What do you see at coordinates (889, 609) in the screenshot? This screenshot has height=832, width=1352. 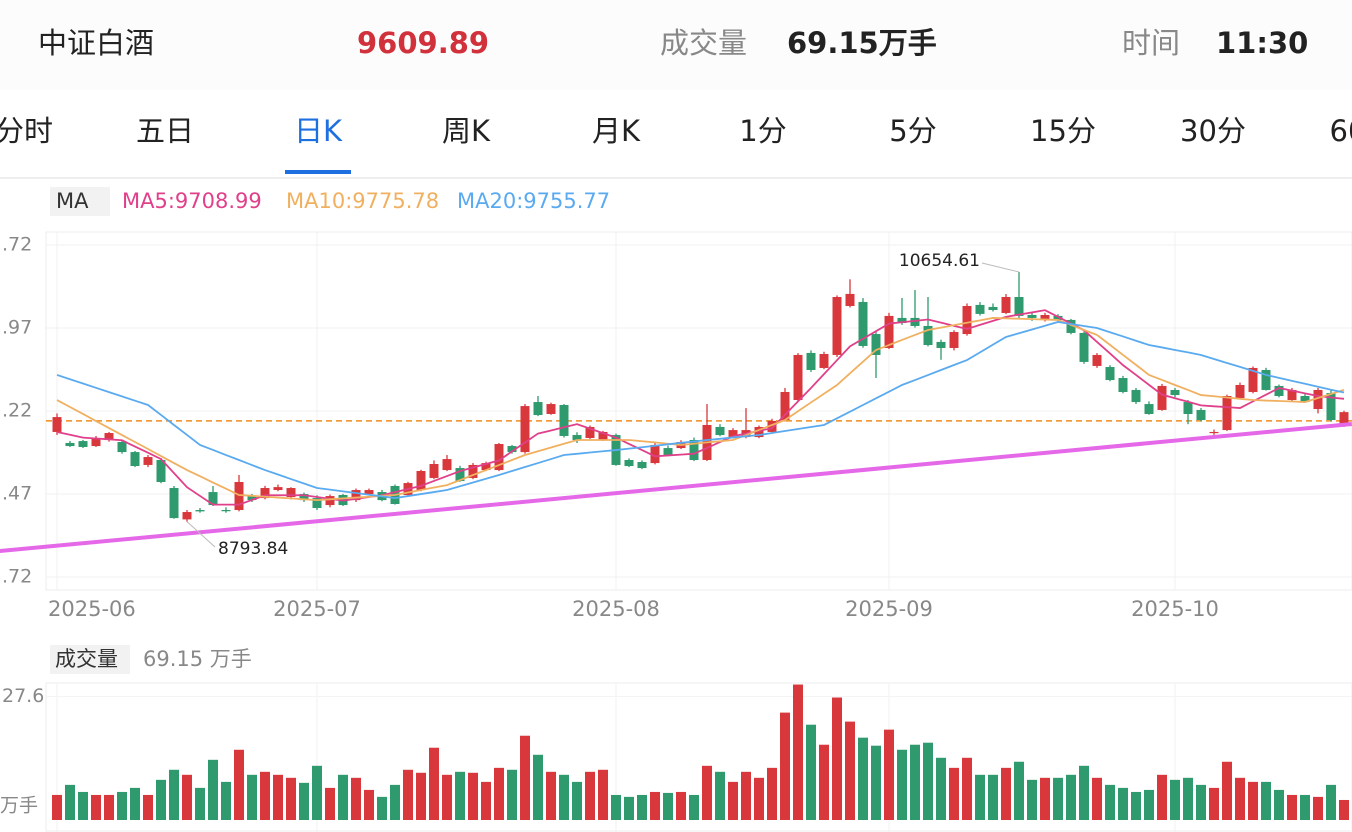 I see `x-tick-label: 2025-09` at bounding box center [889, 609].